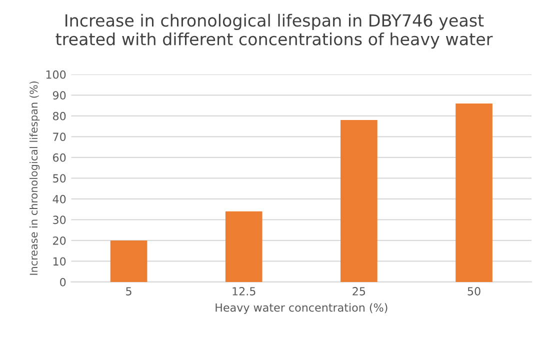 Image resolution: width=548 pixels, height=346 pixels. What do you see at coordinates (59, 95) in the screenshot?
I see `y-tick-label: 90` at bounding box center [59, 95].